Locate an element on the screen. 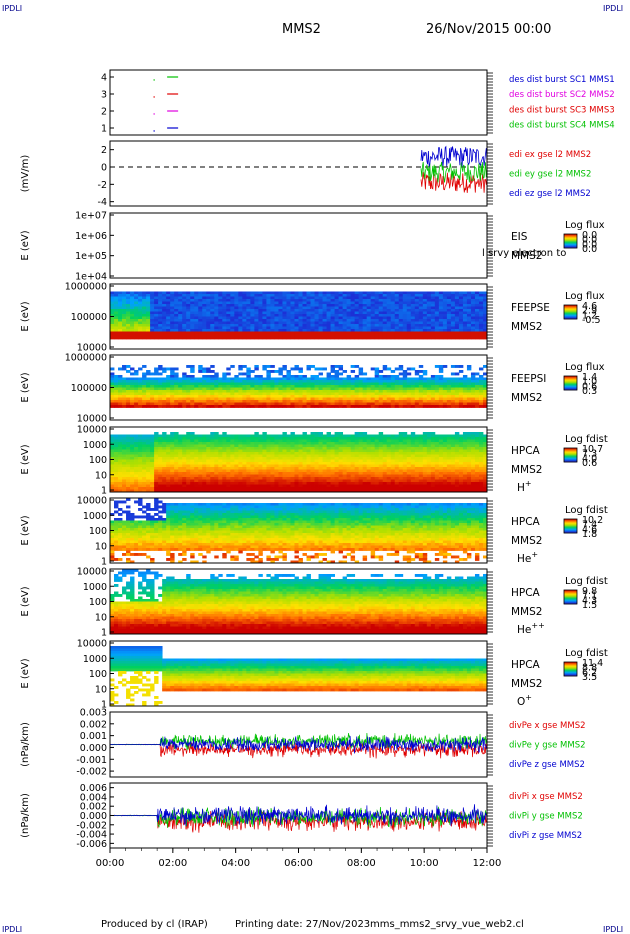 This screenshot has height=934, width=630. eis-ytick-label: 1e+07 is located at coordinates (91, 216).